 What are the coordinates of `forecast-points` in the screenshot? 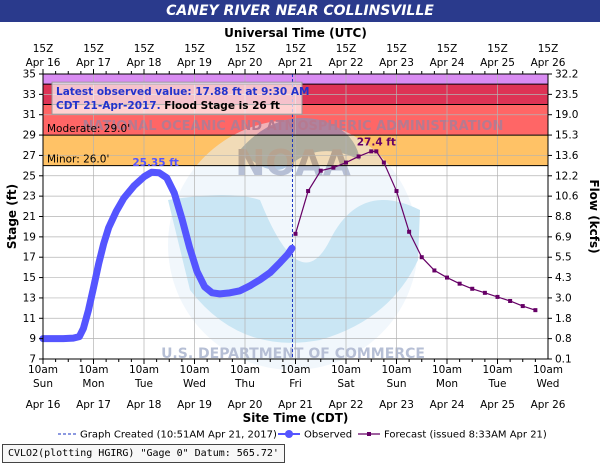 It's located at (415, 231).